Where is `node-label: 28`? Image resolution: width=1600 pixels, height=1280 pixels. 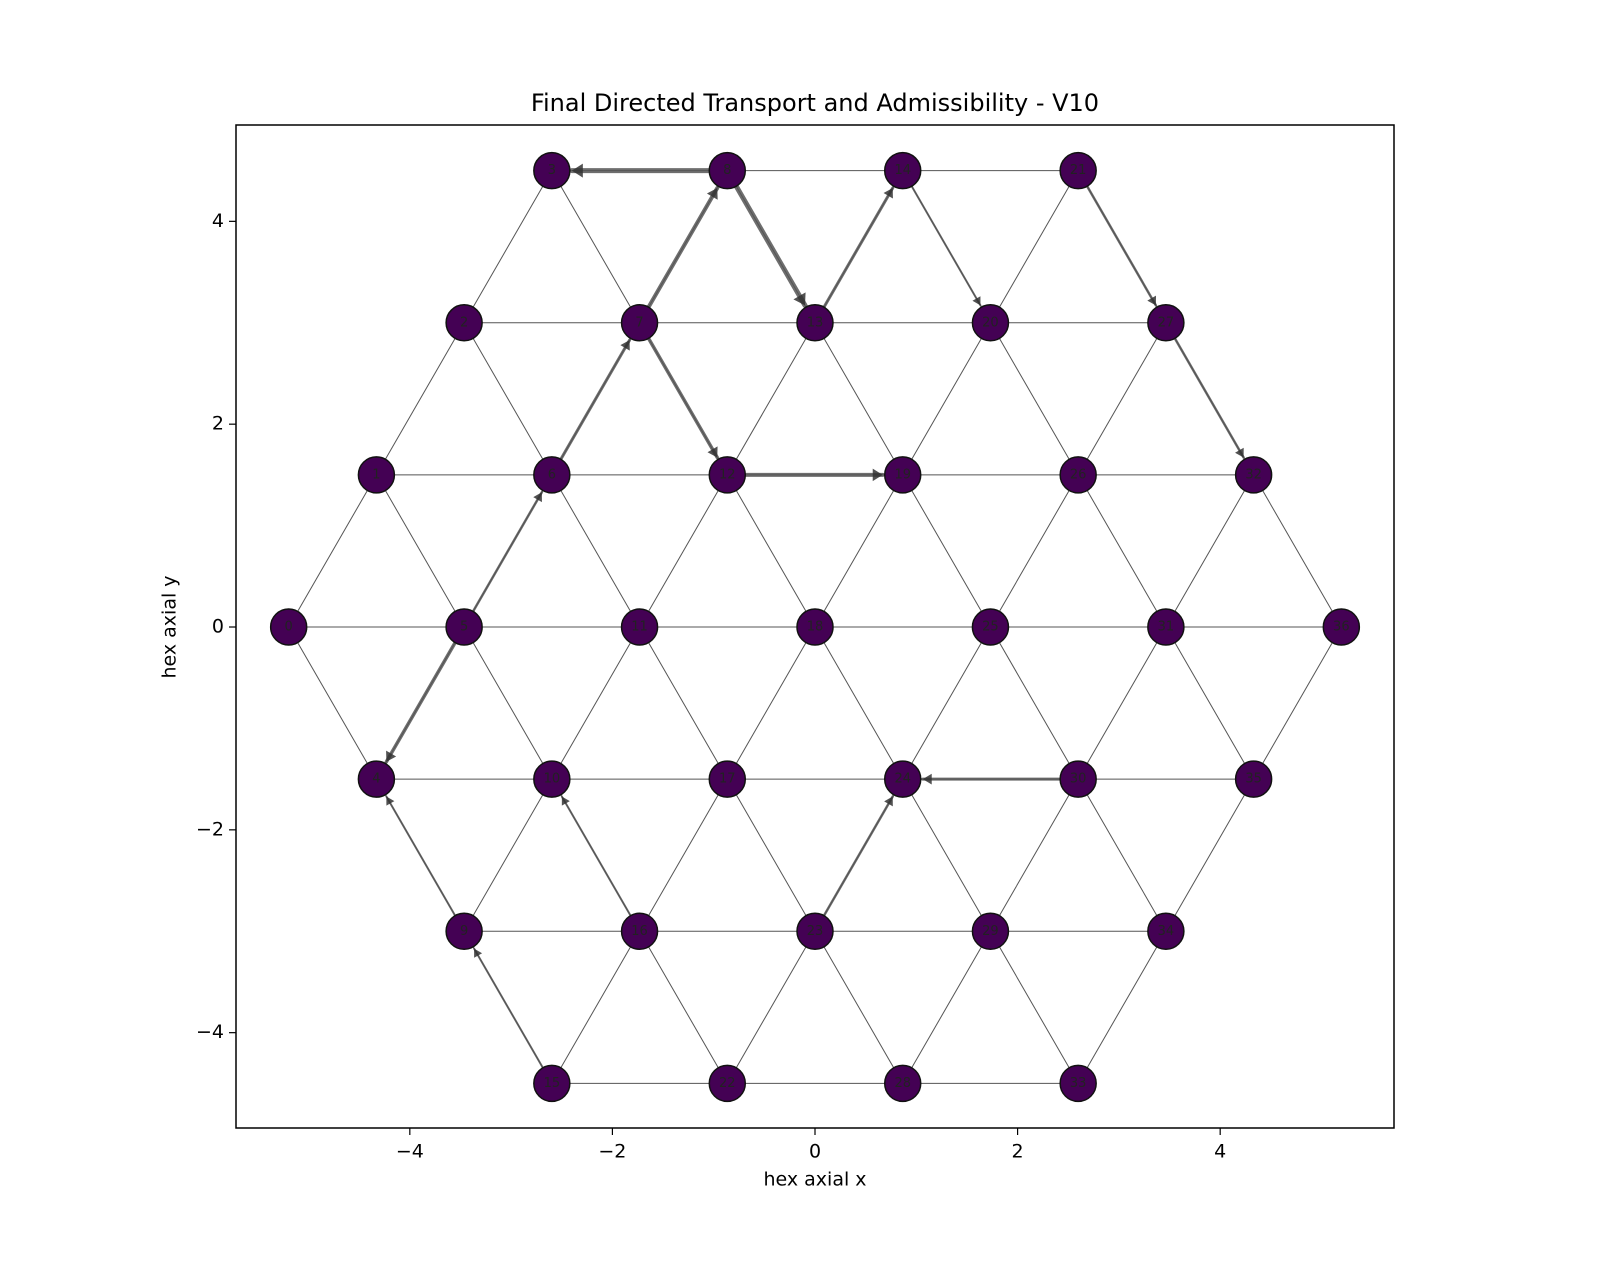 node-label: 28 is located at coordinates (902, 1083).